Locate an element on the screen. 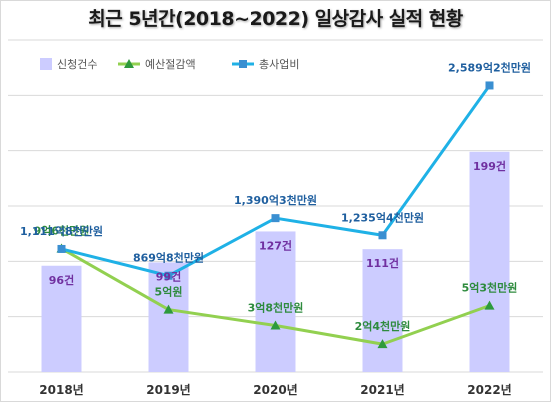  total-project-cost-point-2018년 is located at coordinates (61, 248).